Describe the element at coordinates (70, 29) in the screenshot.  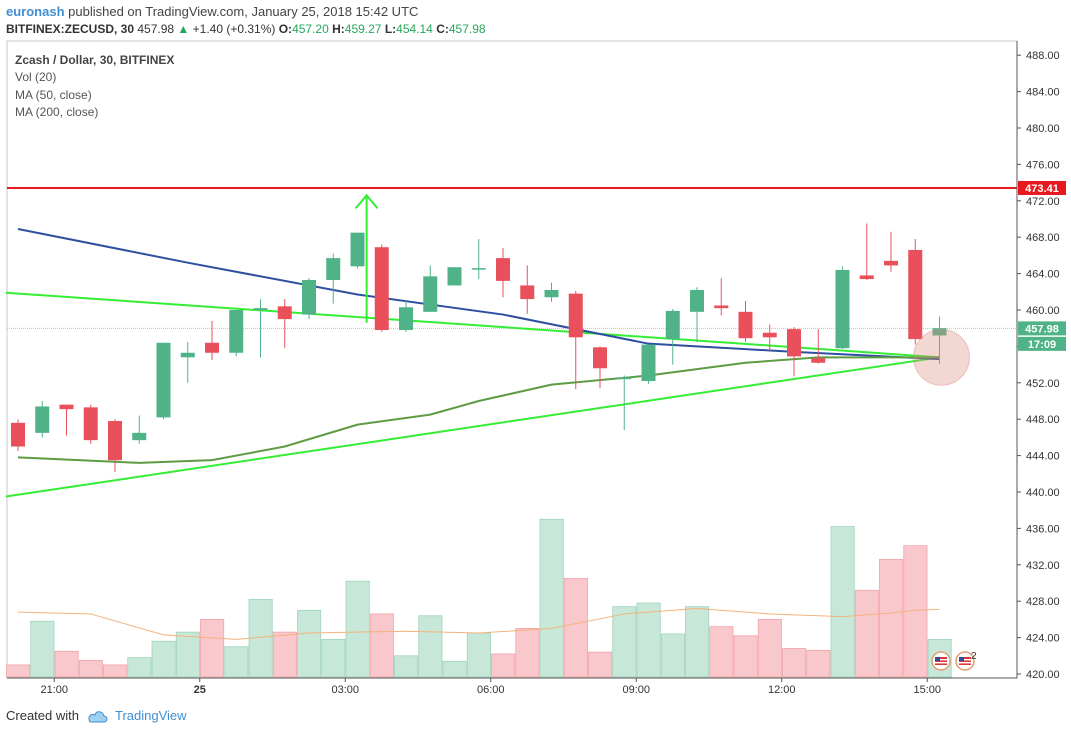
I see `symbol-label: BITFINEX:ZECUSD, 30` at that location.